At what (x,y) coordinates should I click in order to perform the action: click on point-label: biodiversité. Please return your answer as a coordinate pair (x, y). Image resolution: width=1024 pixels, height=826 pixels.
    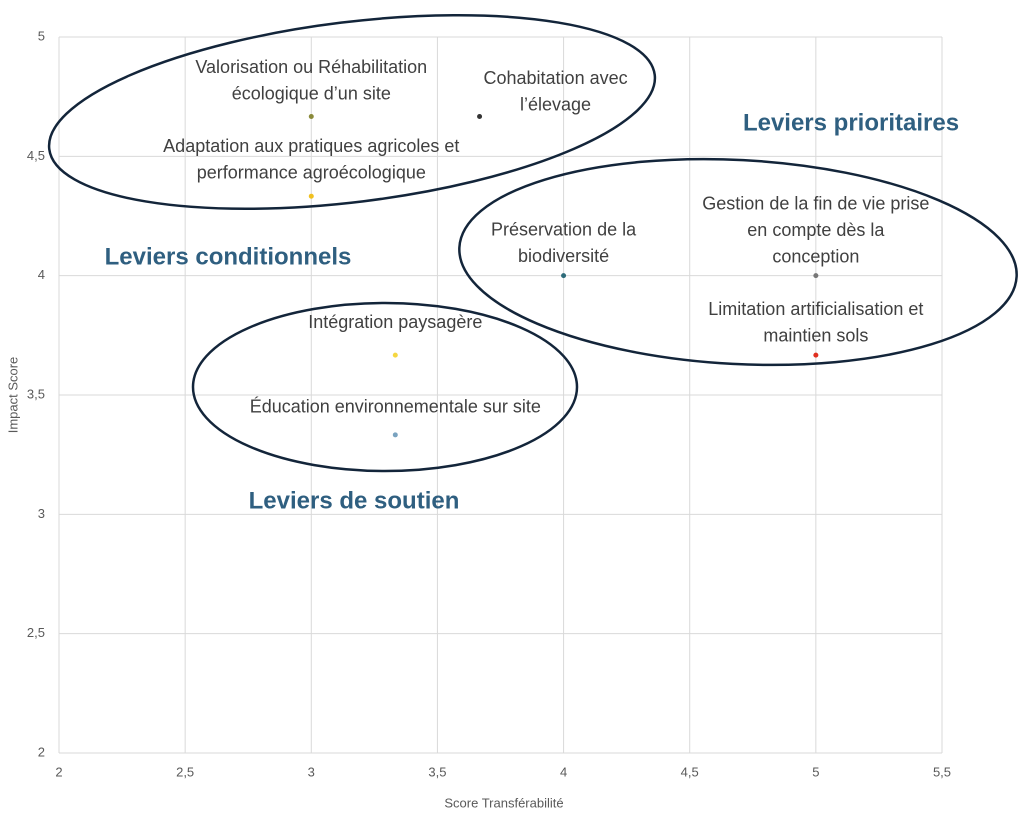
    Looking at the image, I should click on (563, 256).